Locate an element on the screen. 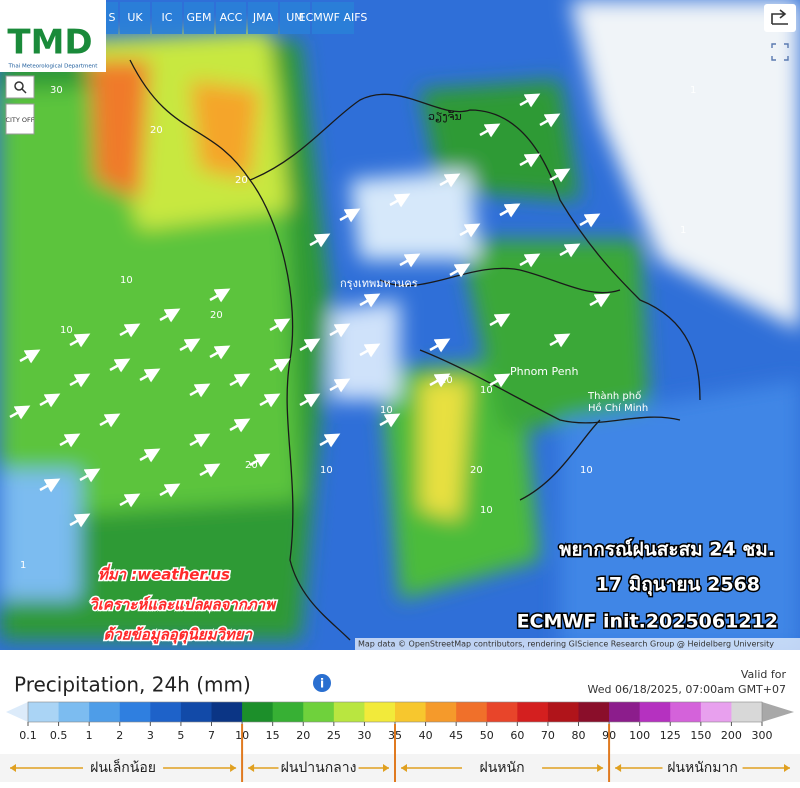 The height and width of the screenshot is (788, 800). colorbar-tick-label: 0.5 is located at coordinates (59, 735).